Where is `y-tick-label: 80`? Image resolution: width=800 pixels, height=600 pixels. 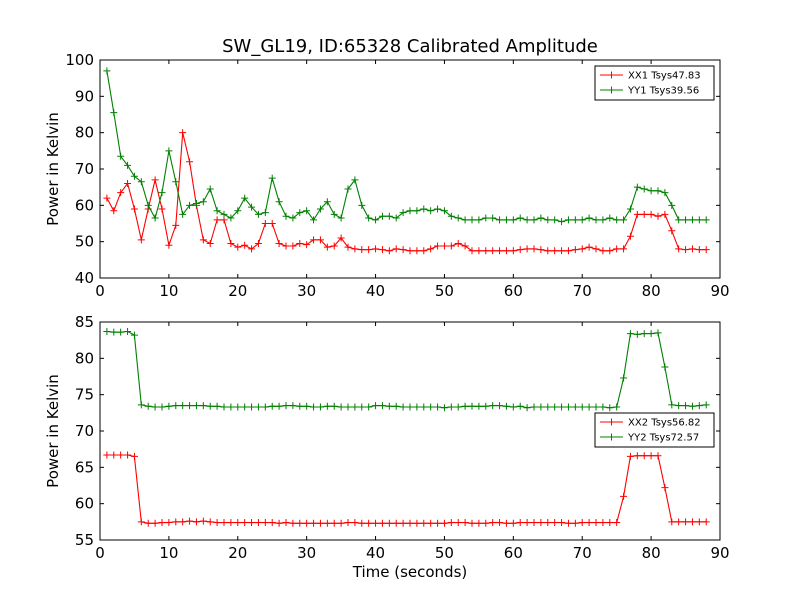 y-tick-label: 80 is located at coordinates (84, 133).